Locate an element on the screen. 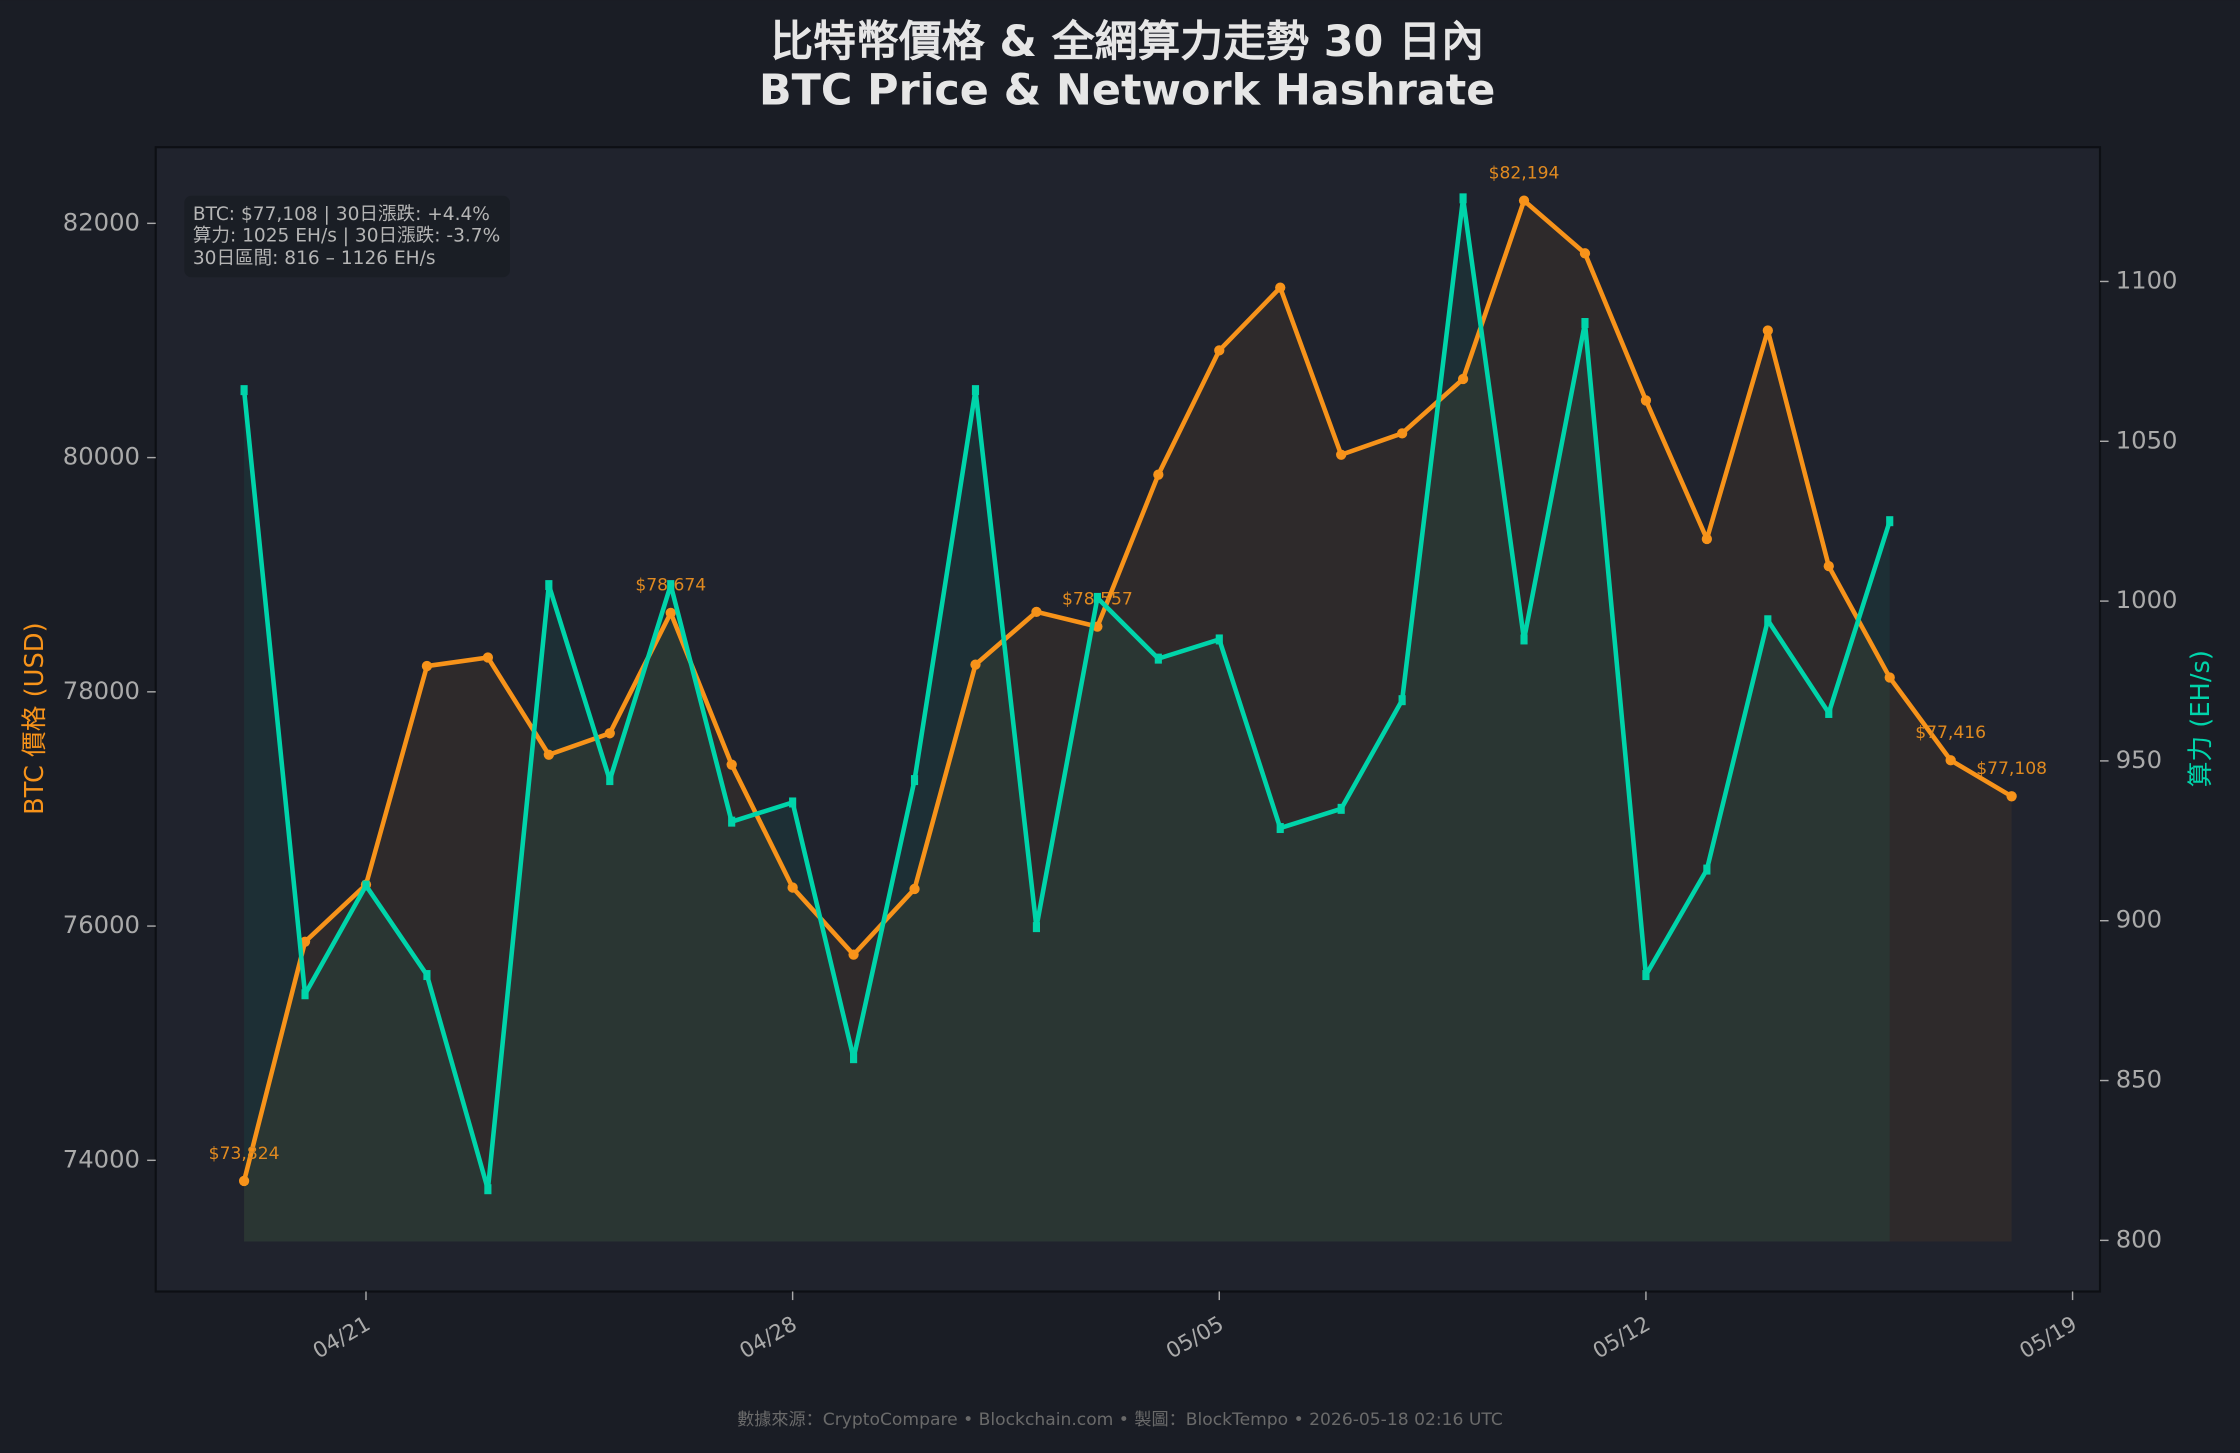  annotation-text: 30日區間: 816 – 1126 EH/s is located at coordinates (314, 258).